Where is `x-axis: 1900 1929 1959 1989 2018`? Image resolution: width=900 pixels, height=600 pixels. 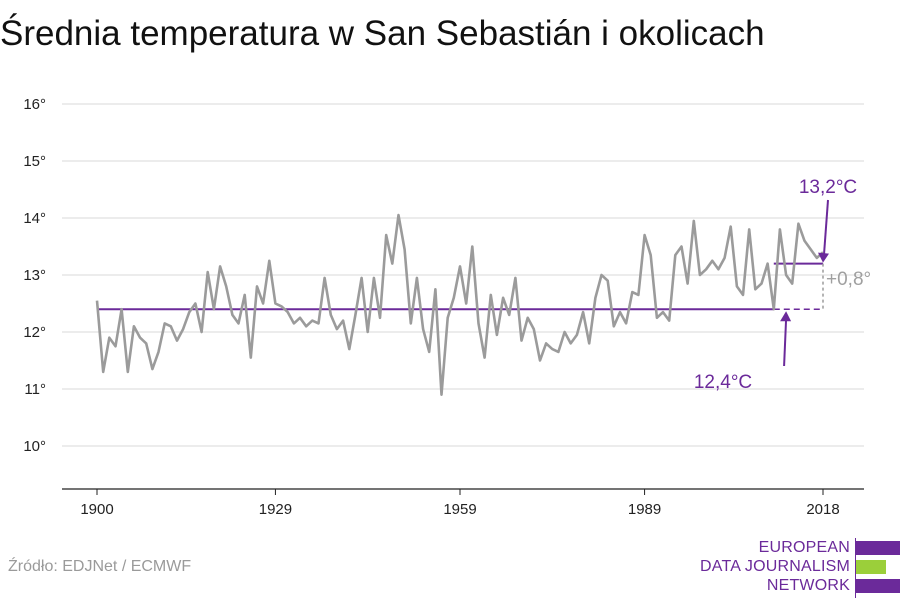
x-axis: 1900 1929 1959 1989 2018 is located at coordinates (463, 503).